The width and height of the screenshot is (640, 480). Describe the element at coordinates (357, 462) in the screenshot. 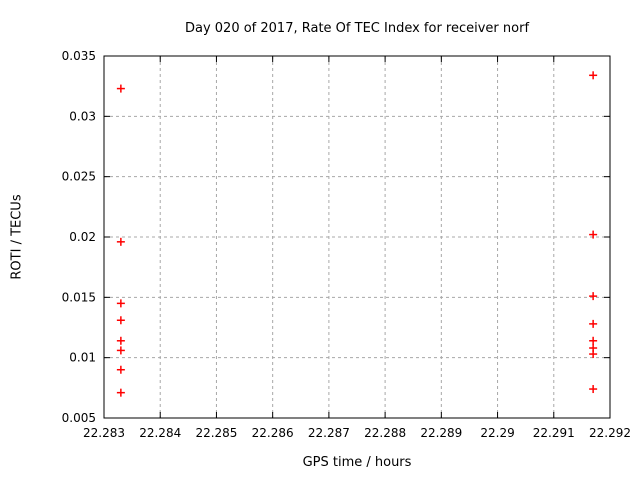

I see `x-axis-title: GPS time / hours` at that location.